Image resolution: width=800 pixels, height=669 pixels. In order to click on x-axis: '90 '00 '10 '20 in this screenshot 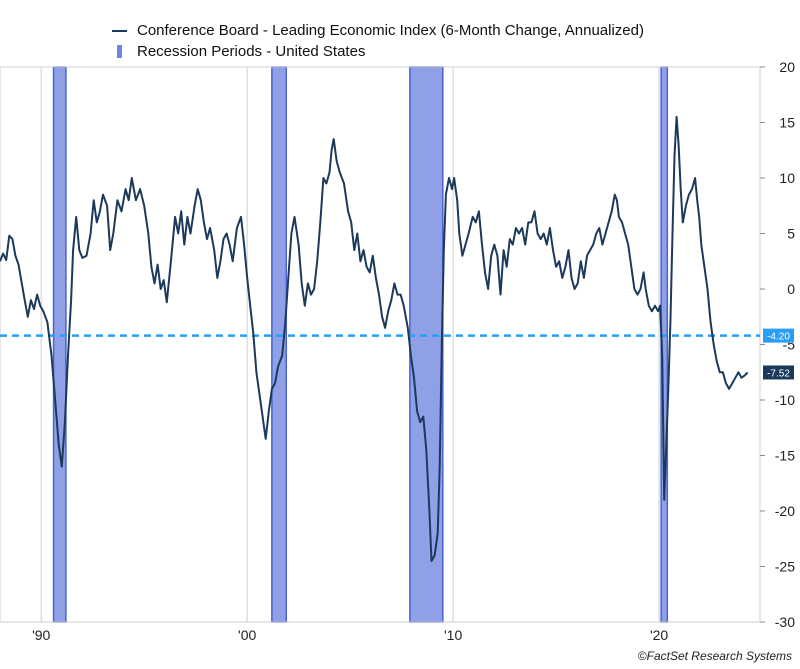, I will do `click(350, 635)`.